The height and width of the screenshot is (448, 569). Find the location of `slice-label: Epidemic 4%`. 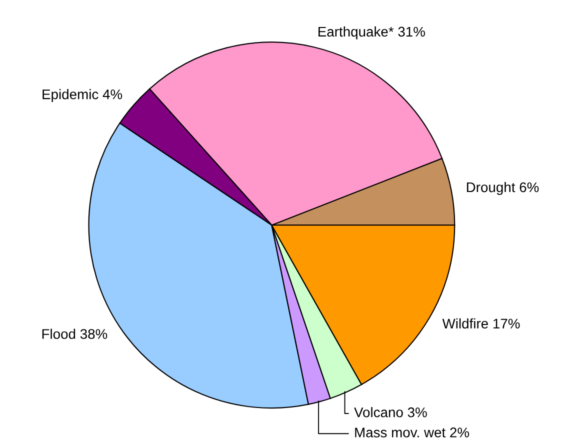

slice-label: Epidemic 4% is located at coordinates (82, 95).